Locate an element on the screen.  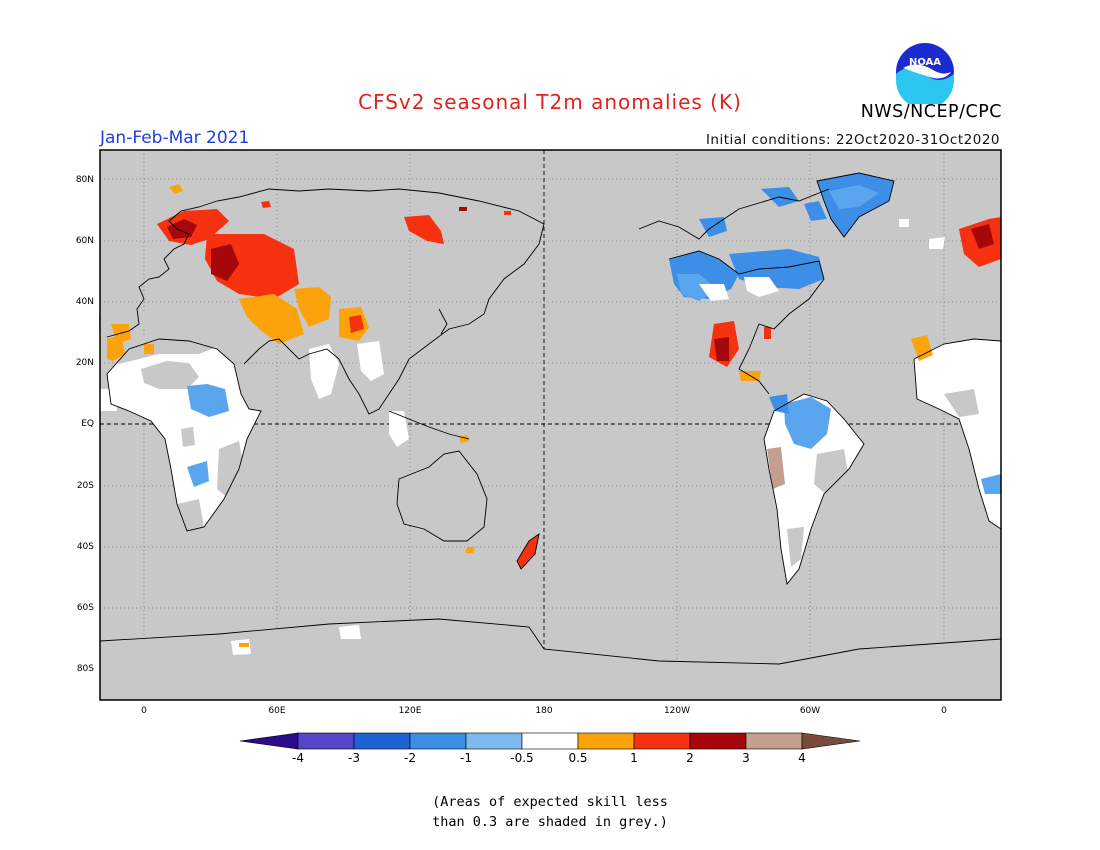
skill-note-line-1: (Areas of expected skill less is located at coordinates (550, 802).